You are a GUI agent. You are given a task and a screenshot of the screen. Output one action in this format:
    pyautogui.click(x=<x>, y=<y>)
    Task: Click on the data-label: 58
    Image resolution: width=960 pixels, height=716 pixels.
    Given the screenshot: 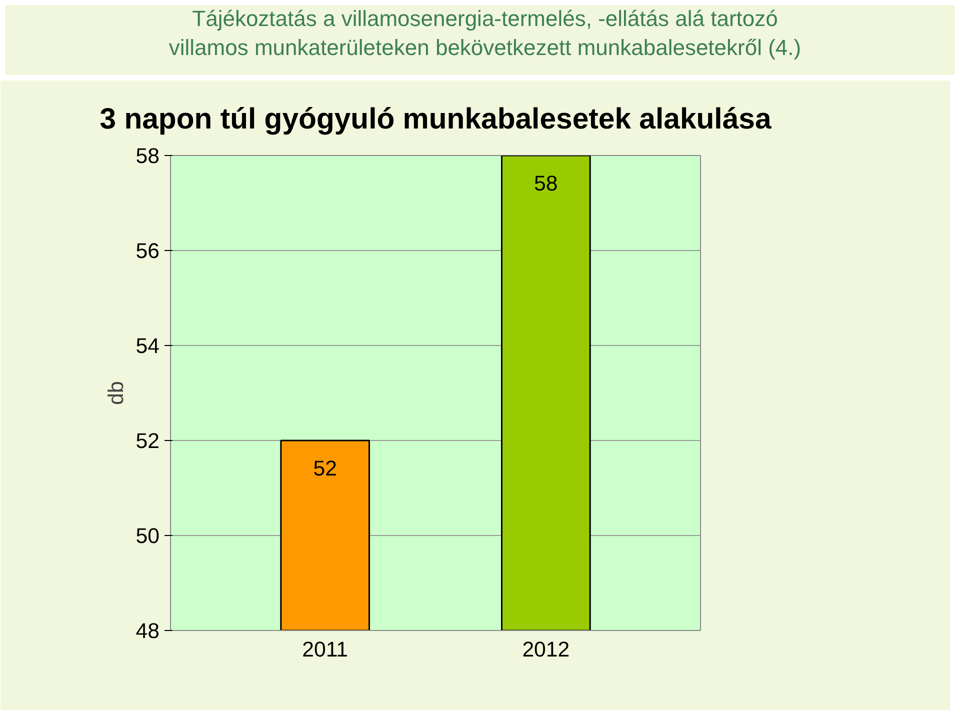 What is the action you would take?
    pyautogui.click(x=546, y=184)
    